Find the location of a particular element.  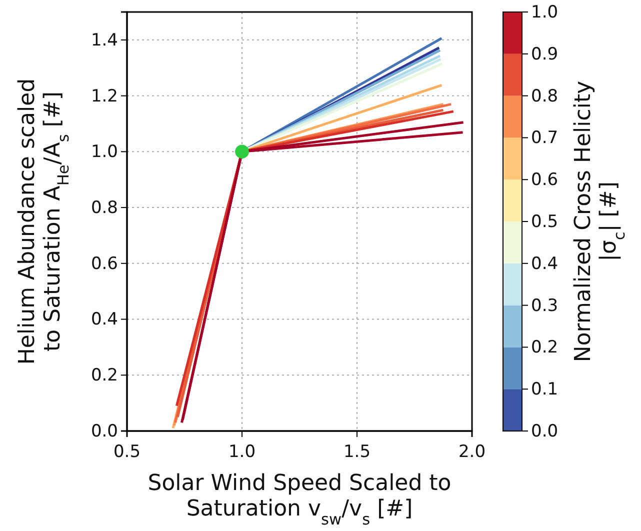

x-tick-label: 0.5 is located at coordinates (127, 452).